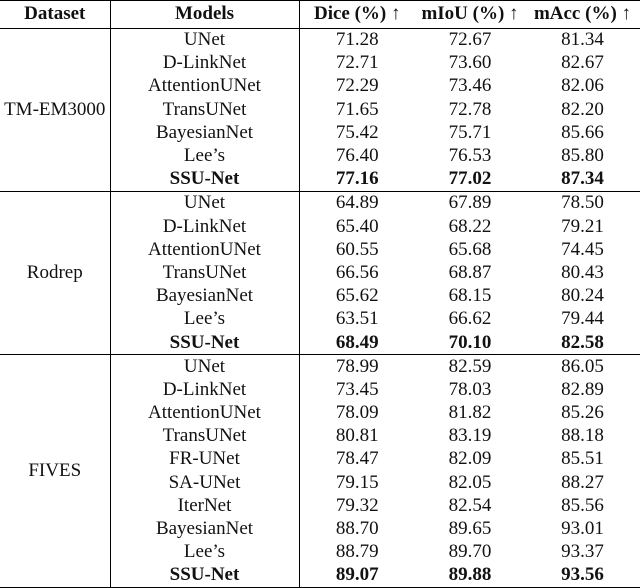  I want to click on miou-cell: 82.54, so click(470, 505).